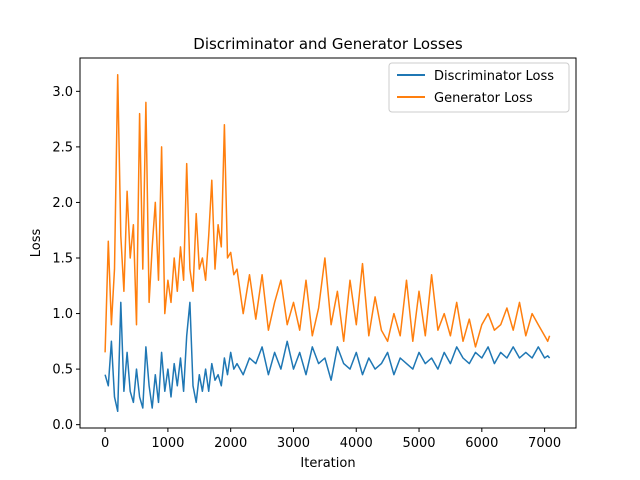 The height and width of the screenshot is (480, 640). Describe the element at coordinates (544, 443) in the screenshot. I see `x-tick-label: 7000` at that location.